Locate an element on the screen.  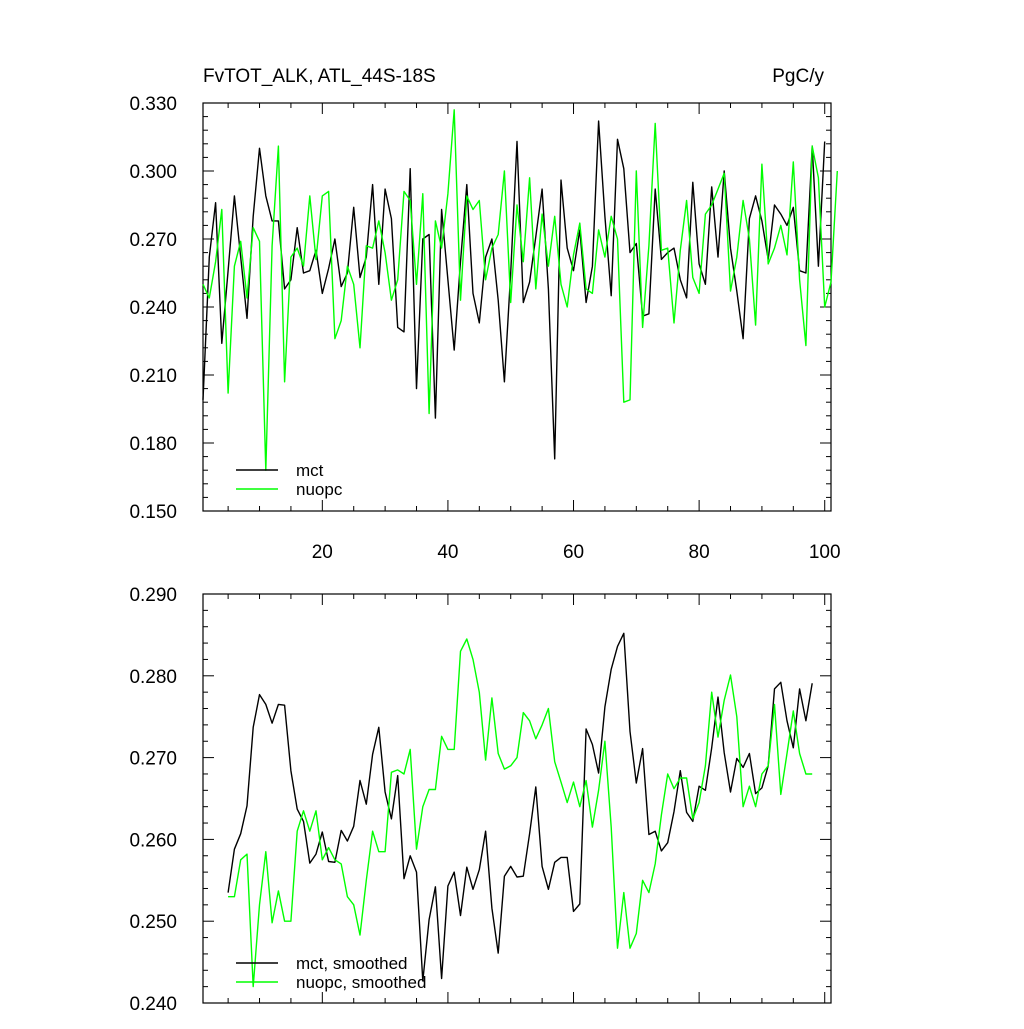
y-tick-label: 0.210 is located at coordinates (153, 376).